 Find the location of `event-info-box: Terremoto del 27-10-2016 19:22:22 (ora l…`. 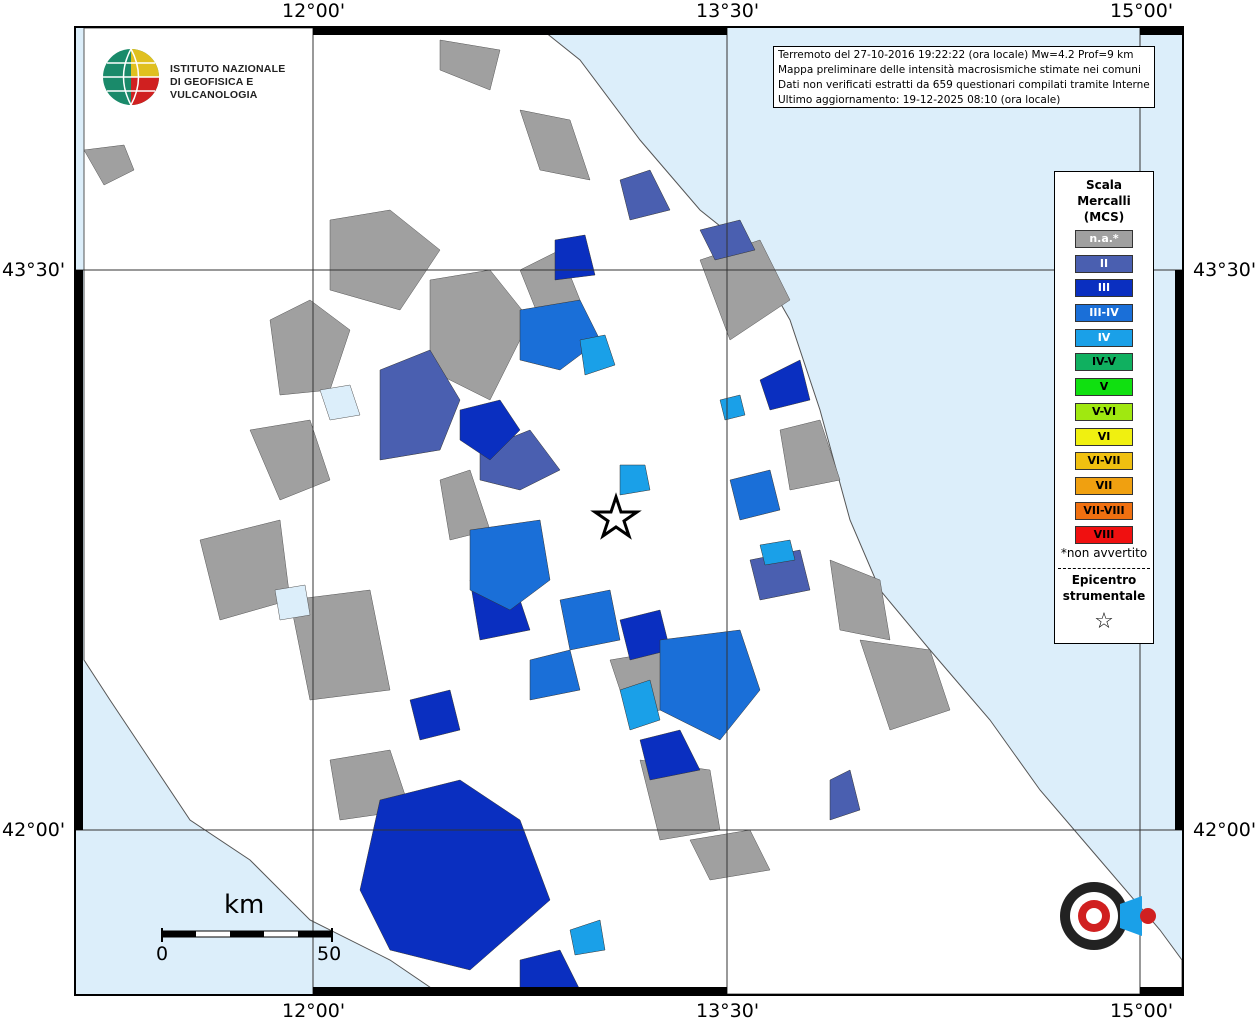

event-info-box: Terremoto del 27-10-2016 19:22:22 (ora l… is located at coordinates (964, 77).